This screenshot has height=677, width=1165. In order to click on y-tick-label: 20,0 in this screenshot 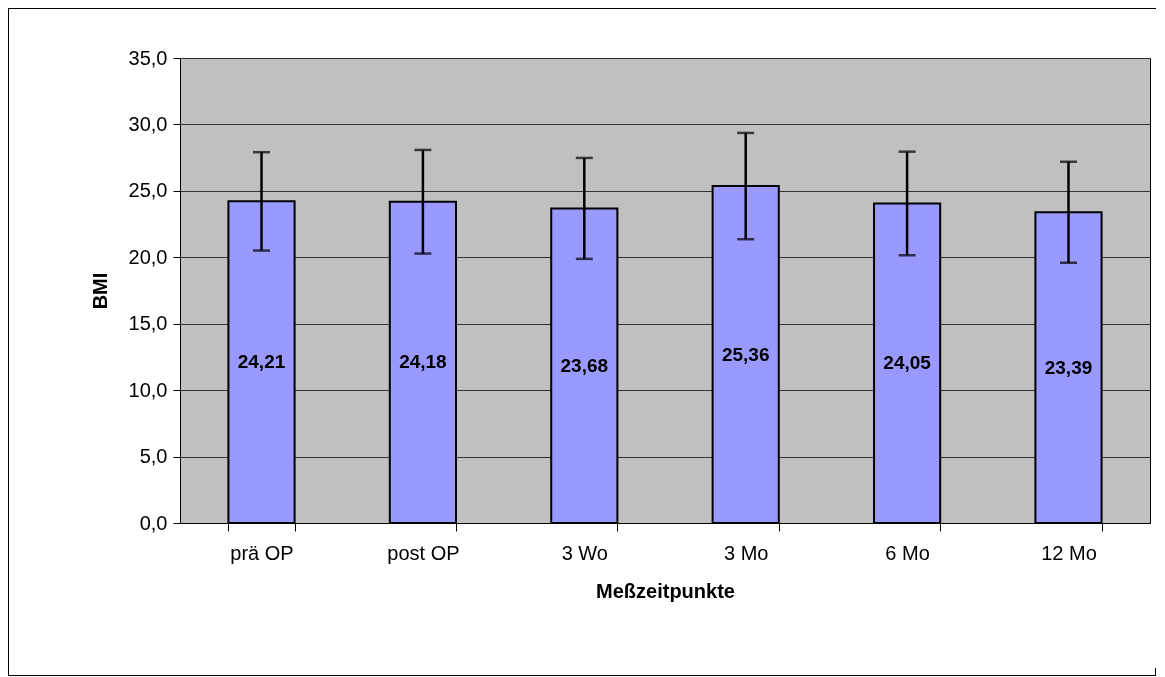, I will do `click(148, 256)`.